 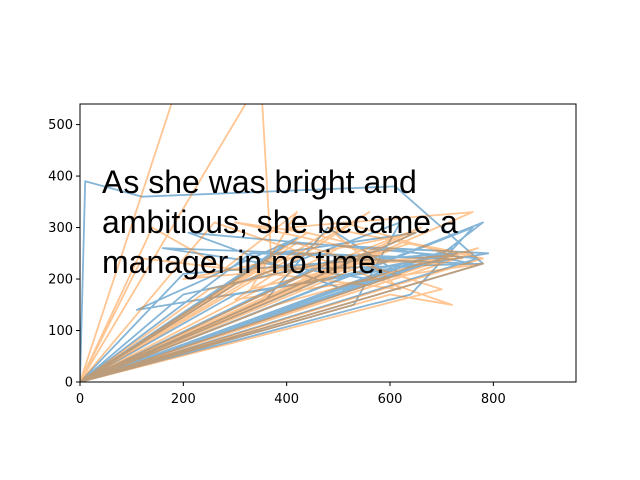 I want to click on y-tick-label: 300, so click(x=60, y=228).